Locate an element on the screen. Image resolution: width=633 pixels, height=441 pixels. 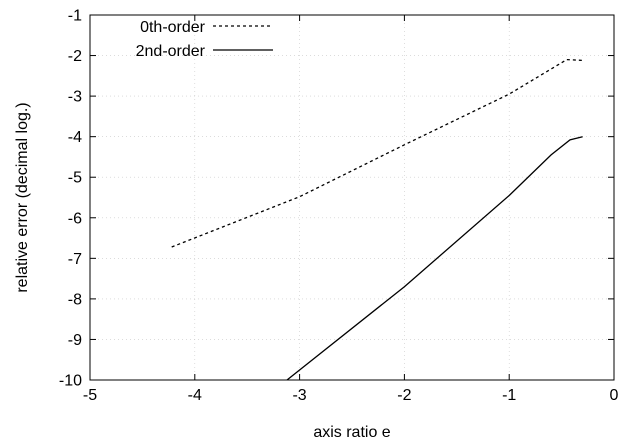
y-tick-label: -2 is located at coordinates (75, 56).